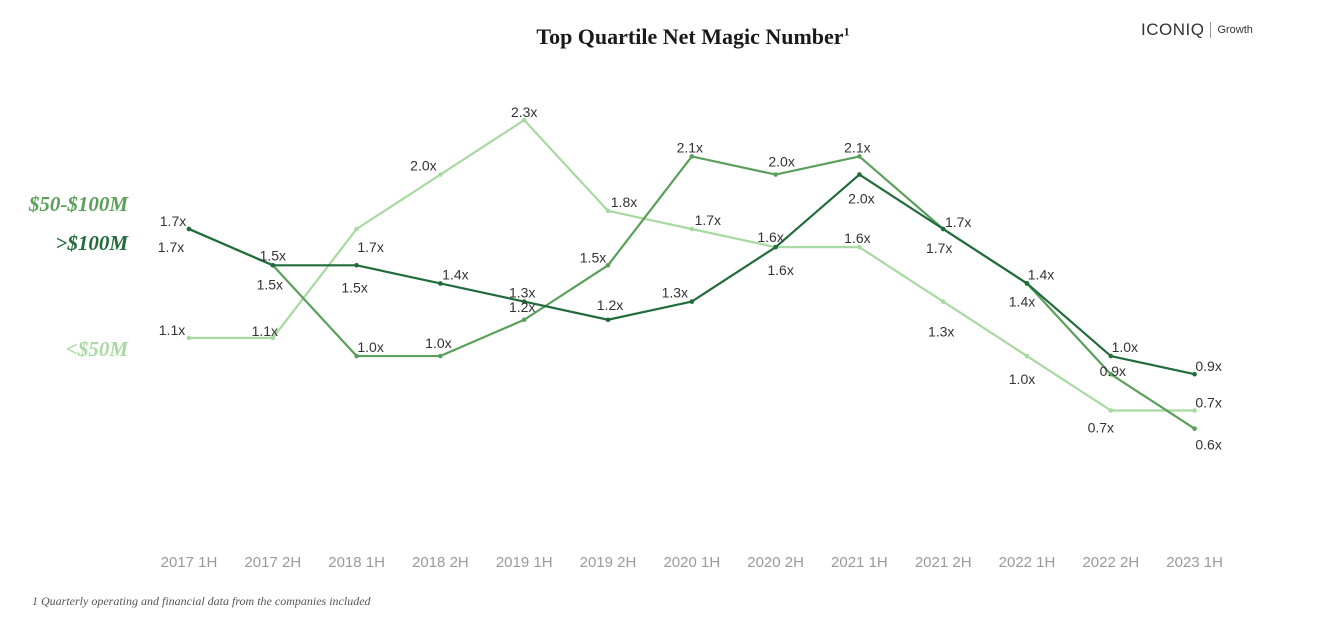 The width and height of the screenshot is (1334, 623). I want to click on x-tick-label: 2018 2H, so click(440, 562).